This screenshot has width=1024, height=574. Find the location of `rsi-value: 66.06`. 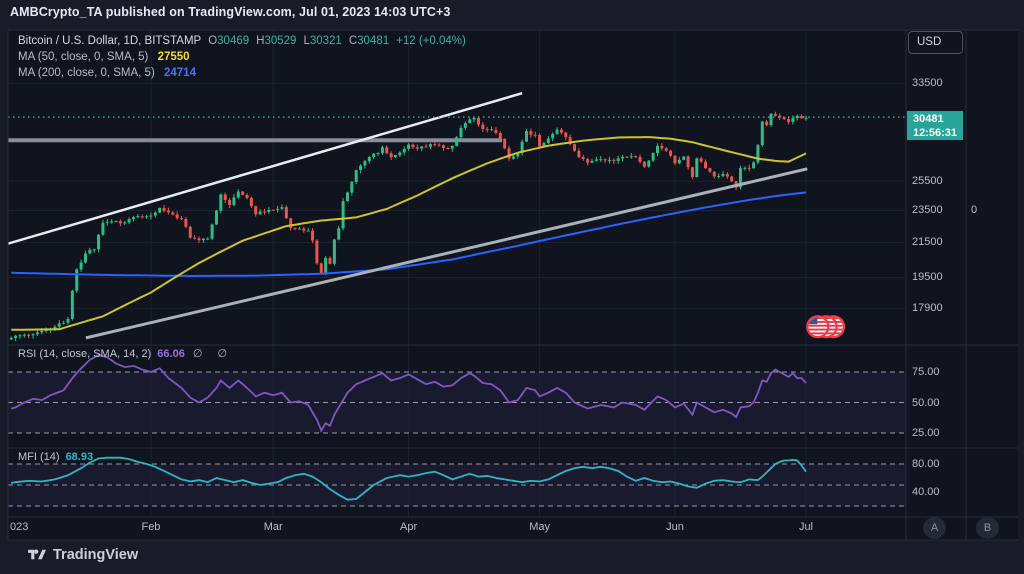

rsi-value: 66.06 is located at coordinates (171, 354).